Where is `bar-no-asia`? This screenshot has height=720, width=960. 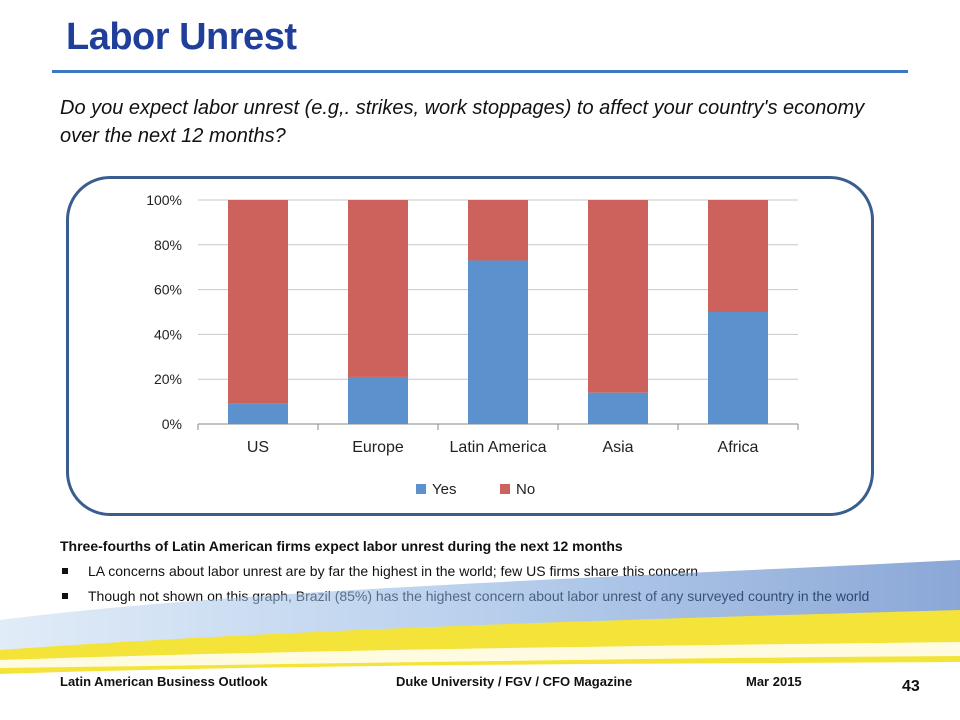 bar-no-asia is located at coordinates (618, 296).